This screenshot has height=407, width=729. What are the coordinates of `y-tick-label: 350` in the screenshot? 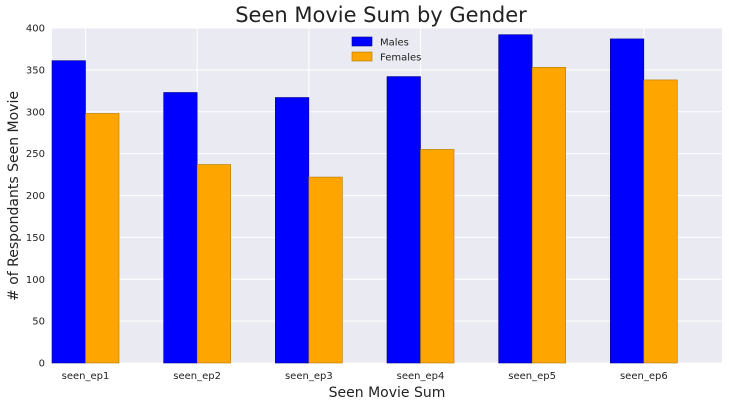 It's located at (35, 70).